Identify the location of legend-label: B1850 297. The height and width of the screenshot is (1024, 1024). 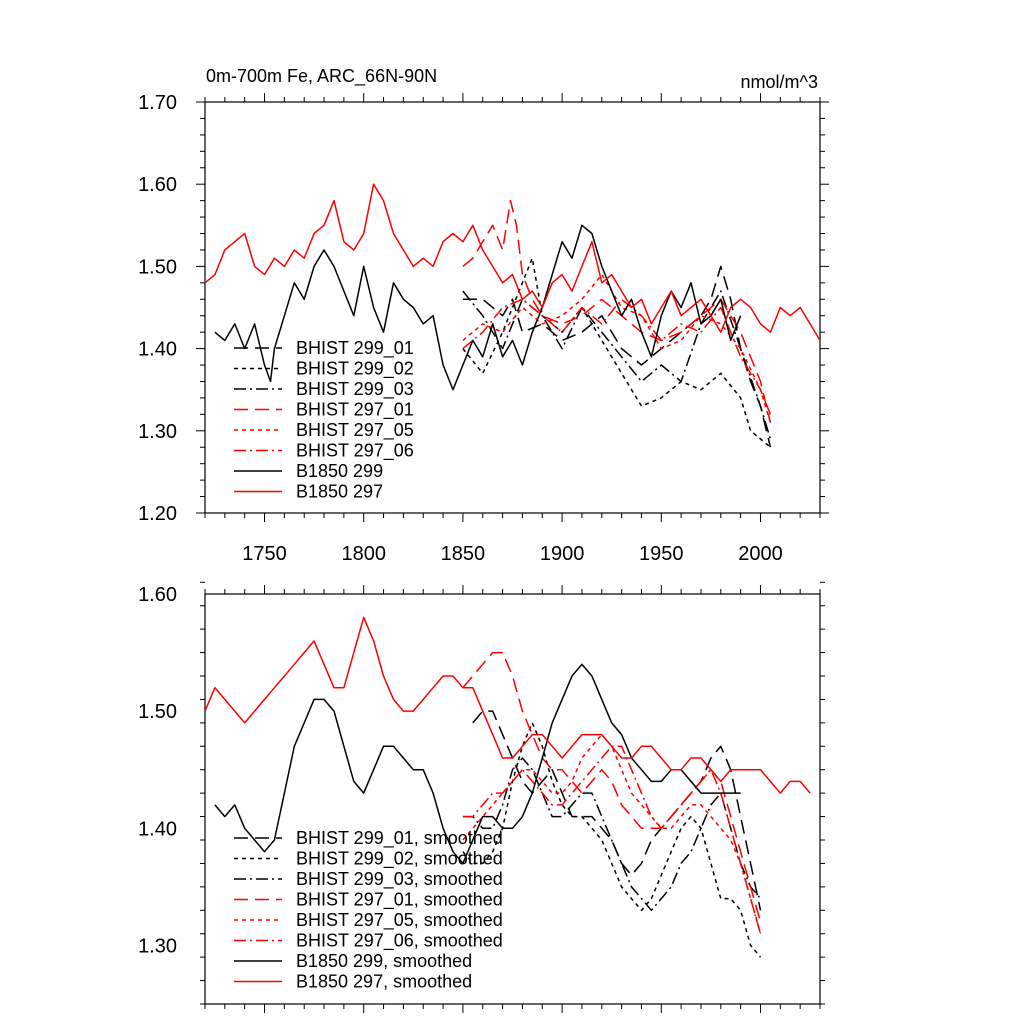
(339, 492).